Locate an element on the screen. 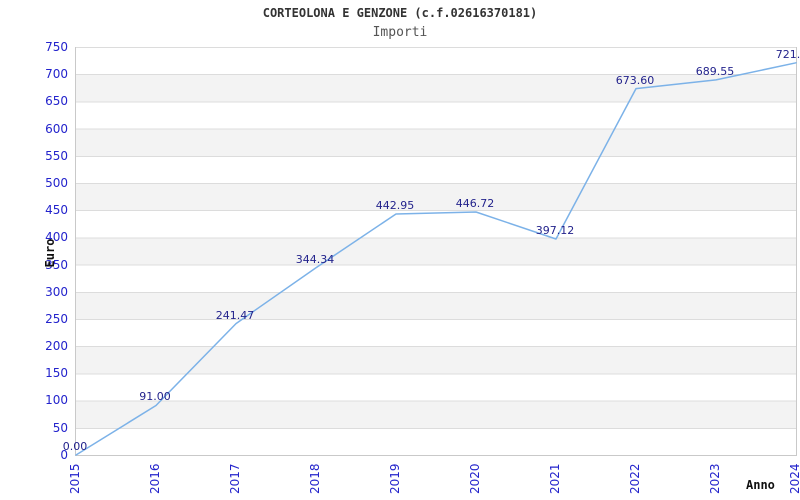 The height and width of the screenshot is (500, 800). x-axis-title: Anno is located at coordinates (760, 485).